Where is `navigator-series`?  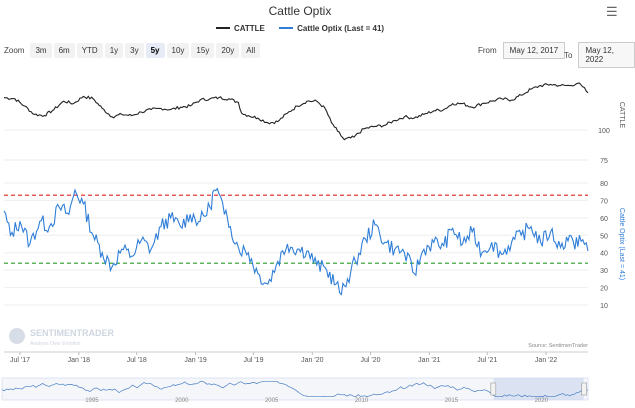
navigator-series is located at coordinates (295, 389).